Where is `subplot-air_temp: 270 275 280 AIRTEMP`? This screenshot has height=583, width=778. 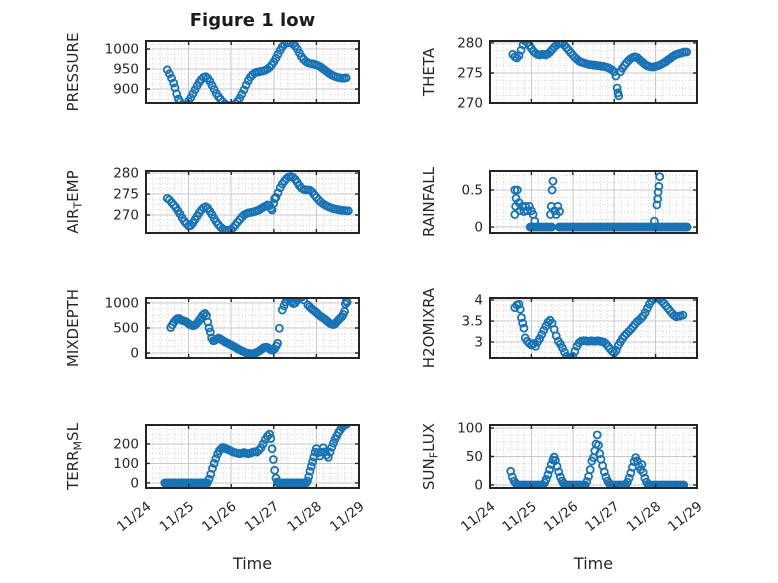 subplot-air_temp: 270 275 280 AIRTEMP is located at coordinates (212, 200).